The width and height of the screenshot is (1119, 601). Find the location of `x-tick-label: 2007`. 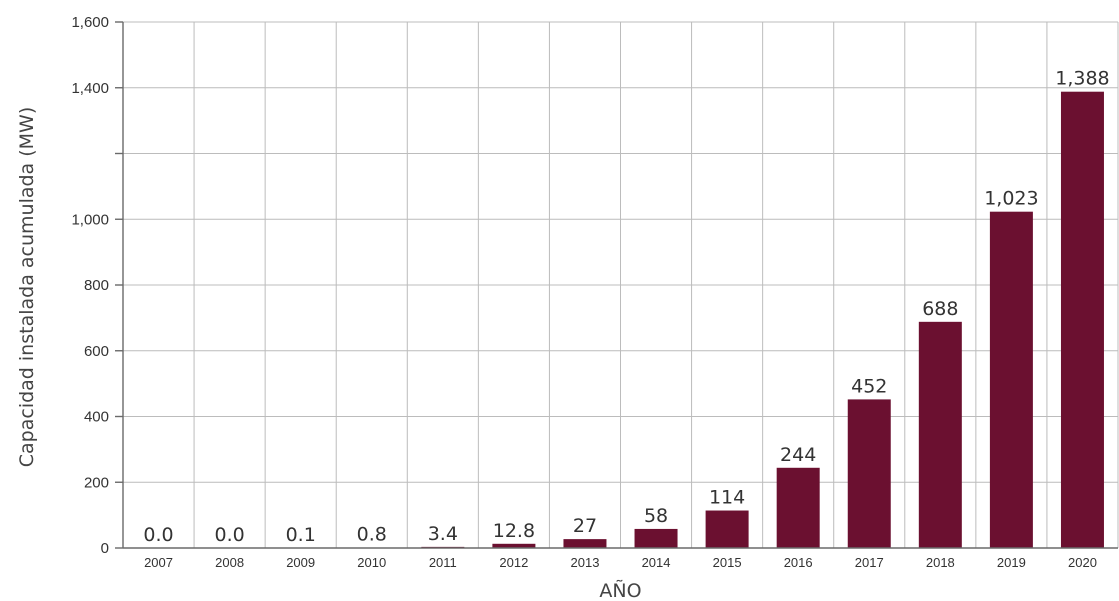

x-tick-label: 2007 is located at coordinates (158, 562).